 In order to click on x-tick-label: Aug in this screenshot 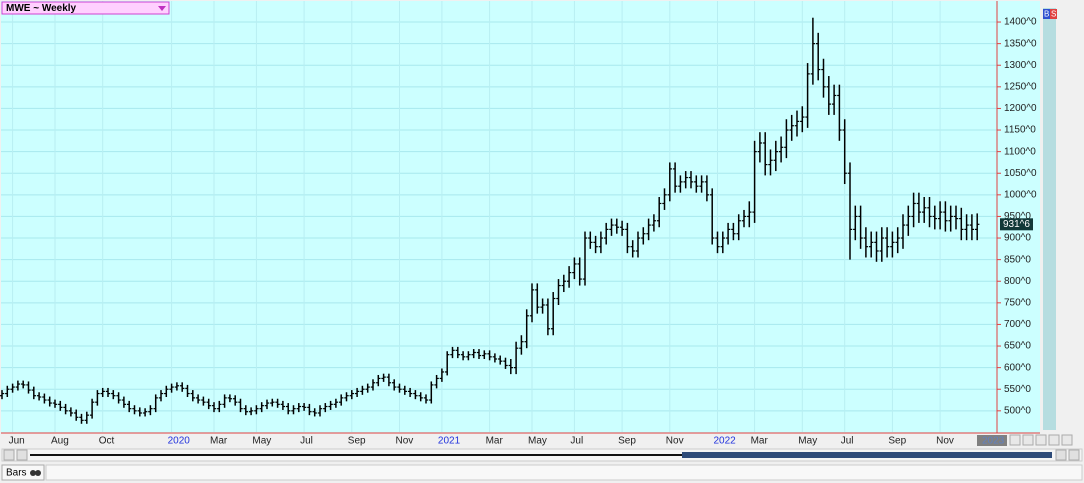, I will do `click(60, 441)`.